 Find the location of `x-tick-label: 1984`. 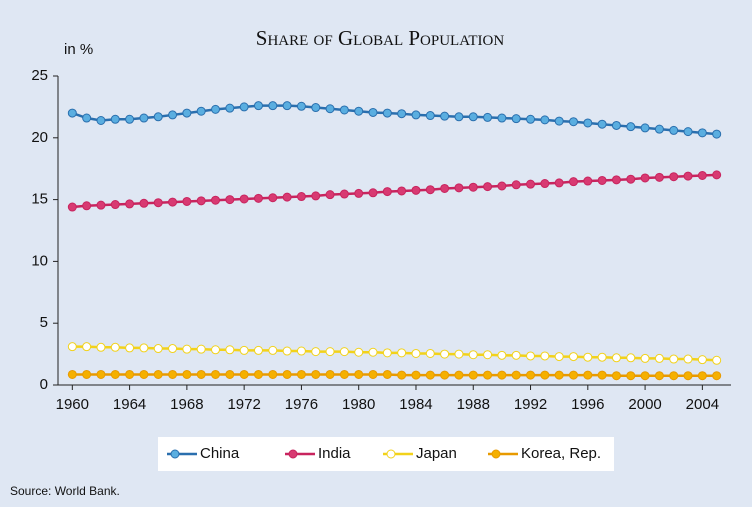

x-tick-label: 1984 is located at coordinates (415, 404).